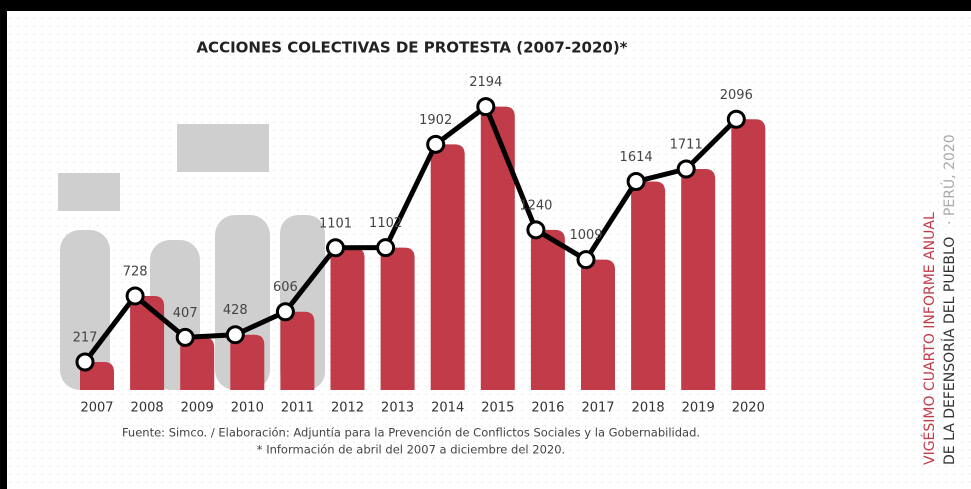  I want to click on data-label: 428, so click(235, 310).